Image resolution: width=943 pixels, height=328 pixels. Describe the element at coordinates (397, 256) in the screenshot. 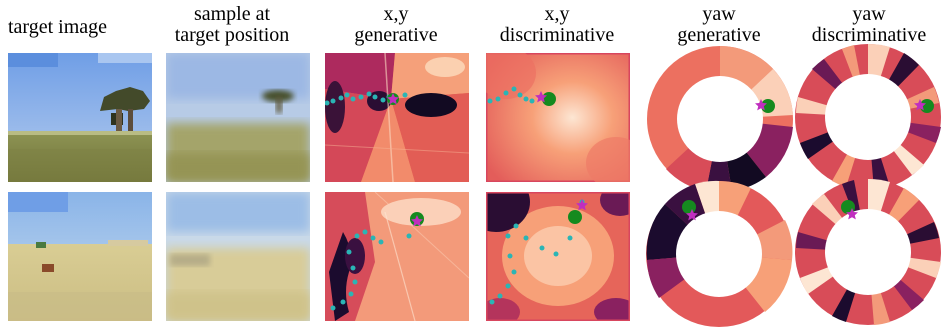

I see `row2-xy-generative-heatmap` at that location.